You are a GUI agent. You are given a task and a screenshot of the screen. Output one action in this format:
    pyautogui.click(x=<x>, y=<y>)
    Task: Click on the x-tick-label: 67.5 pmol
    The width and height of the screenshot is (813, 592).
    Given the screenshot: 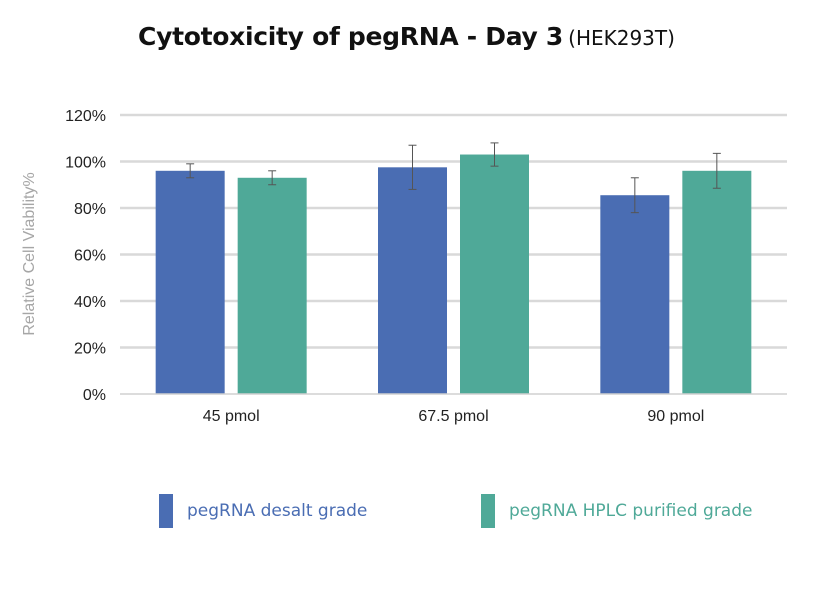 What is the action you would take?
    pyautogui.click(x=453, y=416)
    